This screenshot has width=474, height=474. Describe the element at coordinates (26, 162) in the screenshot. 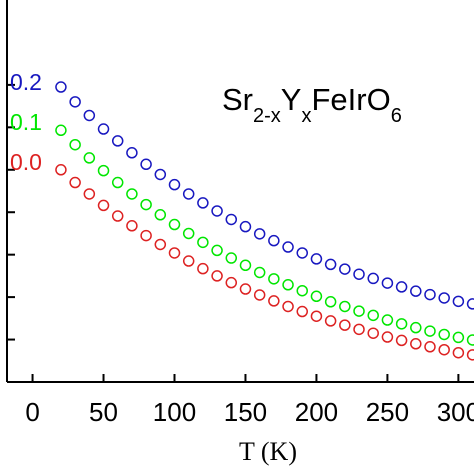

I see `legend-label: 0.0` at that location.